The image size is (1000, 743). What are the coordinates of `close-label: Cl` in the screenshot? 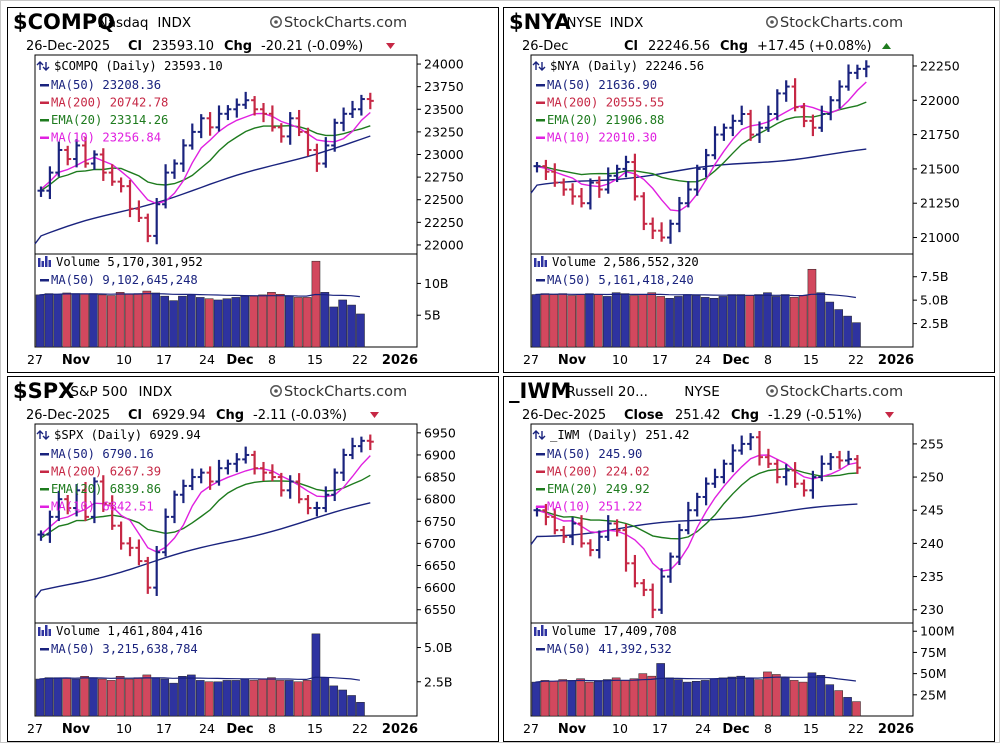 It's located at (135, 415).